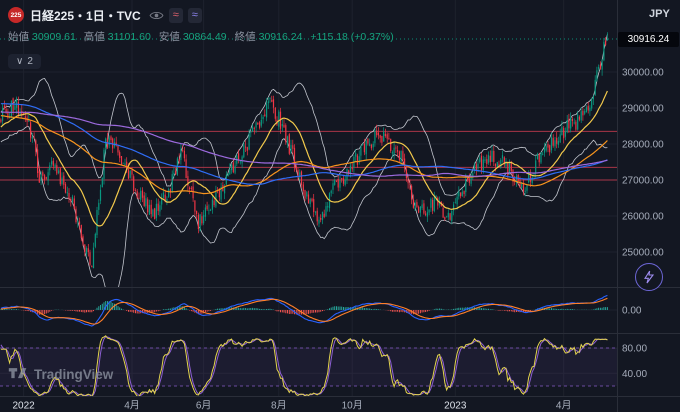 This screenshot has width=680, height=412. I want to click on indicators-collapse-pill: ∨ 2, so click(24, 61).